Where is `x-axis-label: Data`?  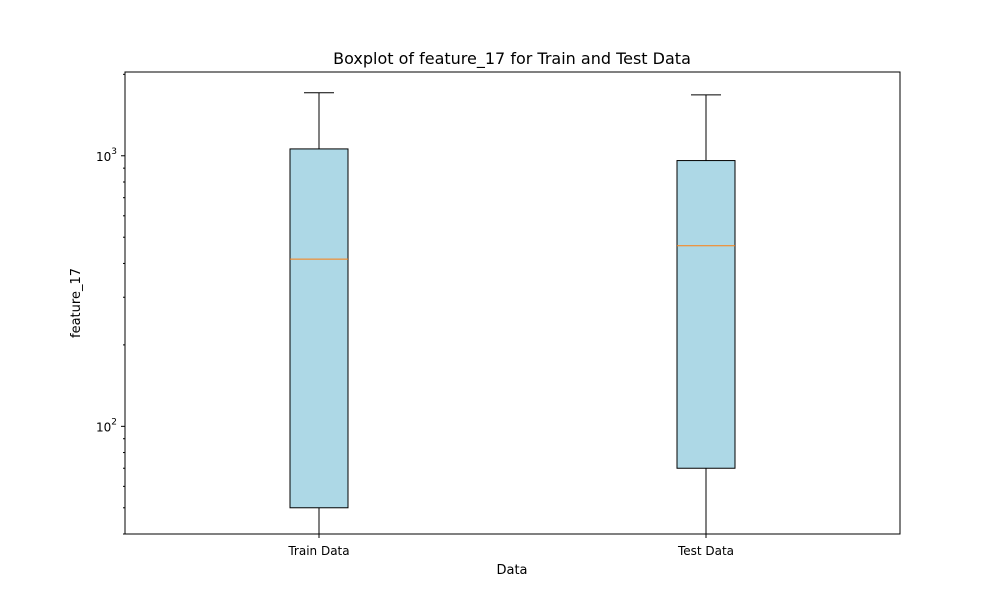 x-axis-label: Data is located at coordinates (511, 570).